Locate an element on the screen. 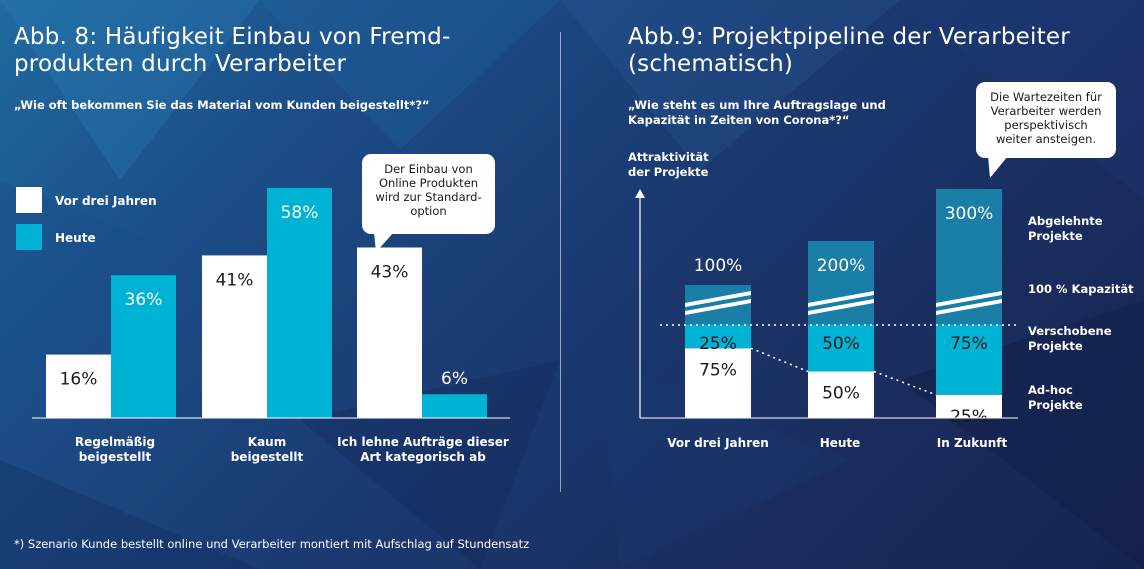 Image resolution: width=1144 pixels, height=569 pixels. right-callout-pointer is located at coordinates (998, 167).